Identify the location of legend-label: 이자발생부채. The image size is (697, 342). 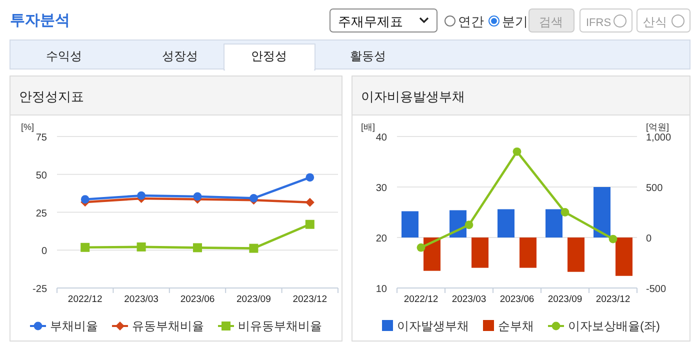
(433, 326).